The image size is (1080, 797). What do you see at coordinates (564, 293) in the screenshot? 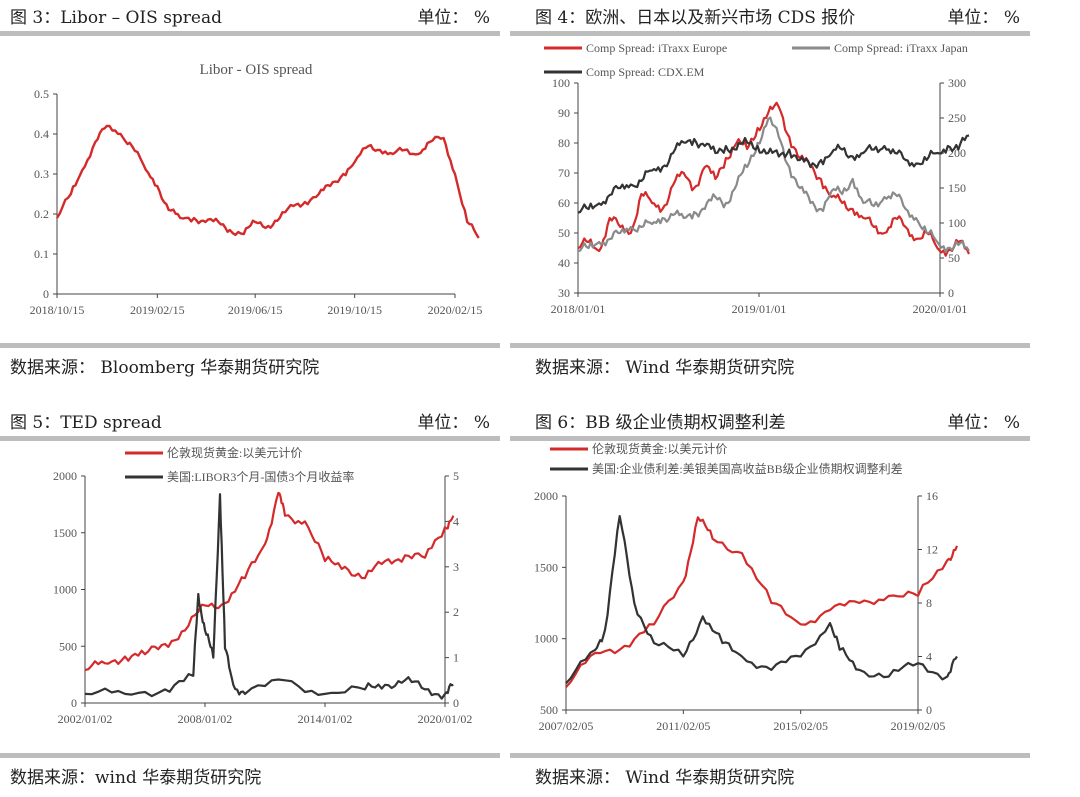
I see `y-tick-label: 30` at bounding box center [564, 293].